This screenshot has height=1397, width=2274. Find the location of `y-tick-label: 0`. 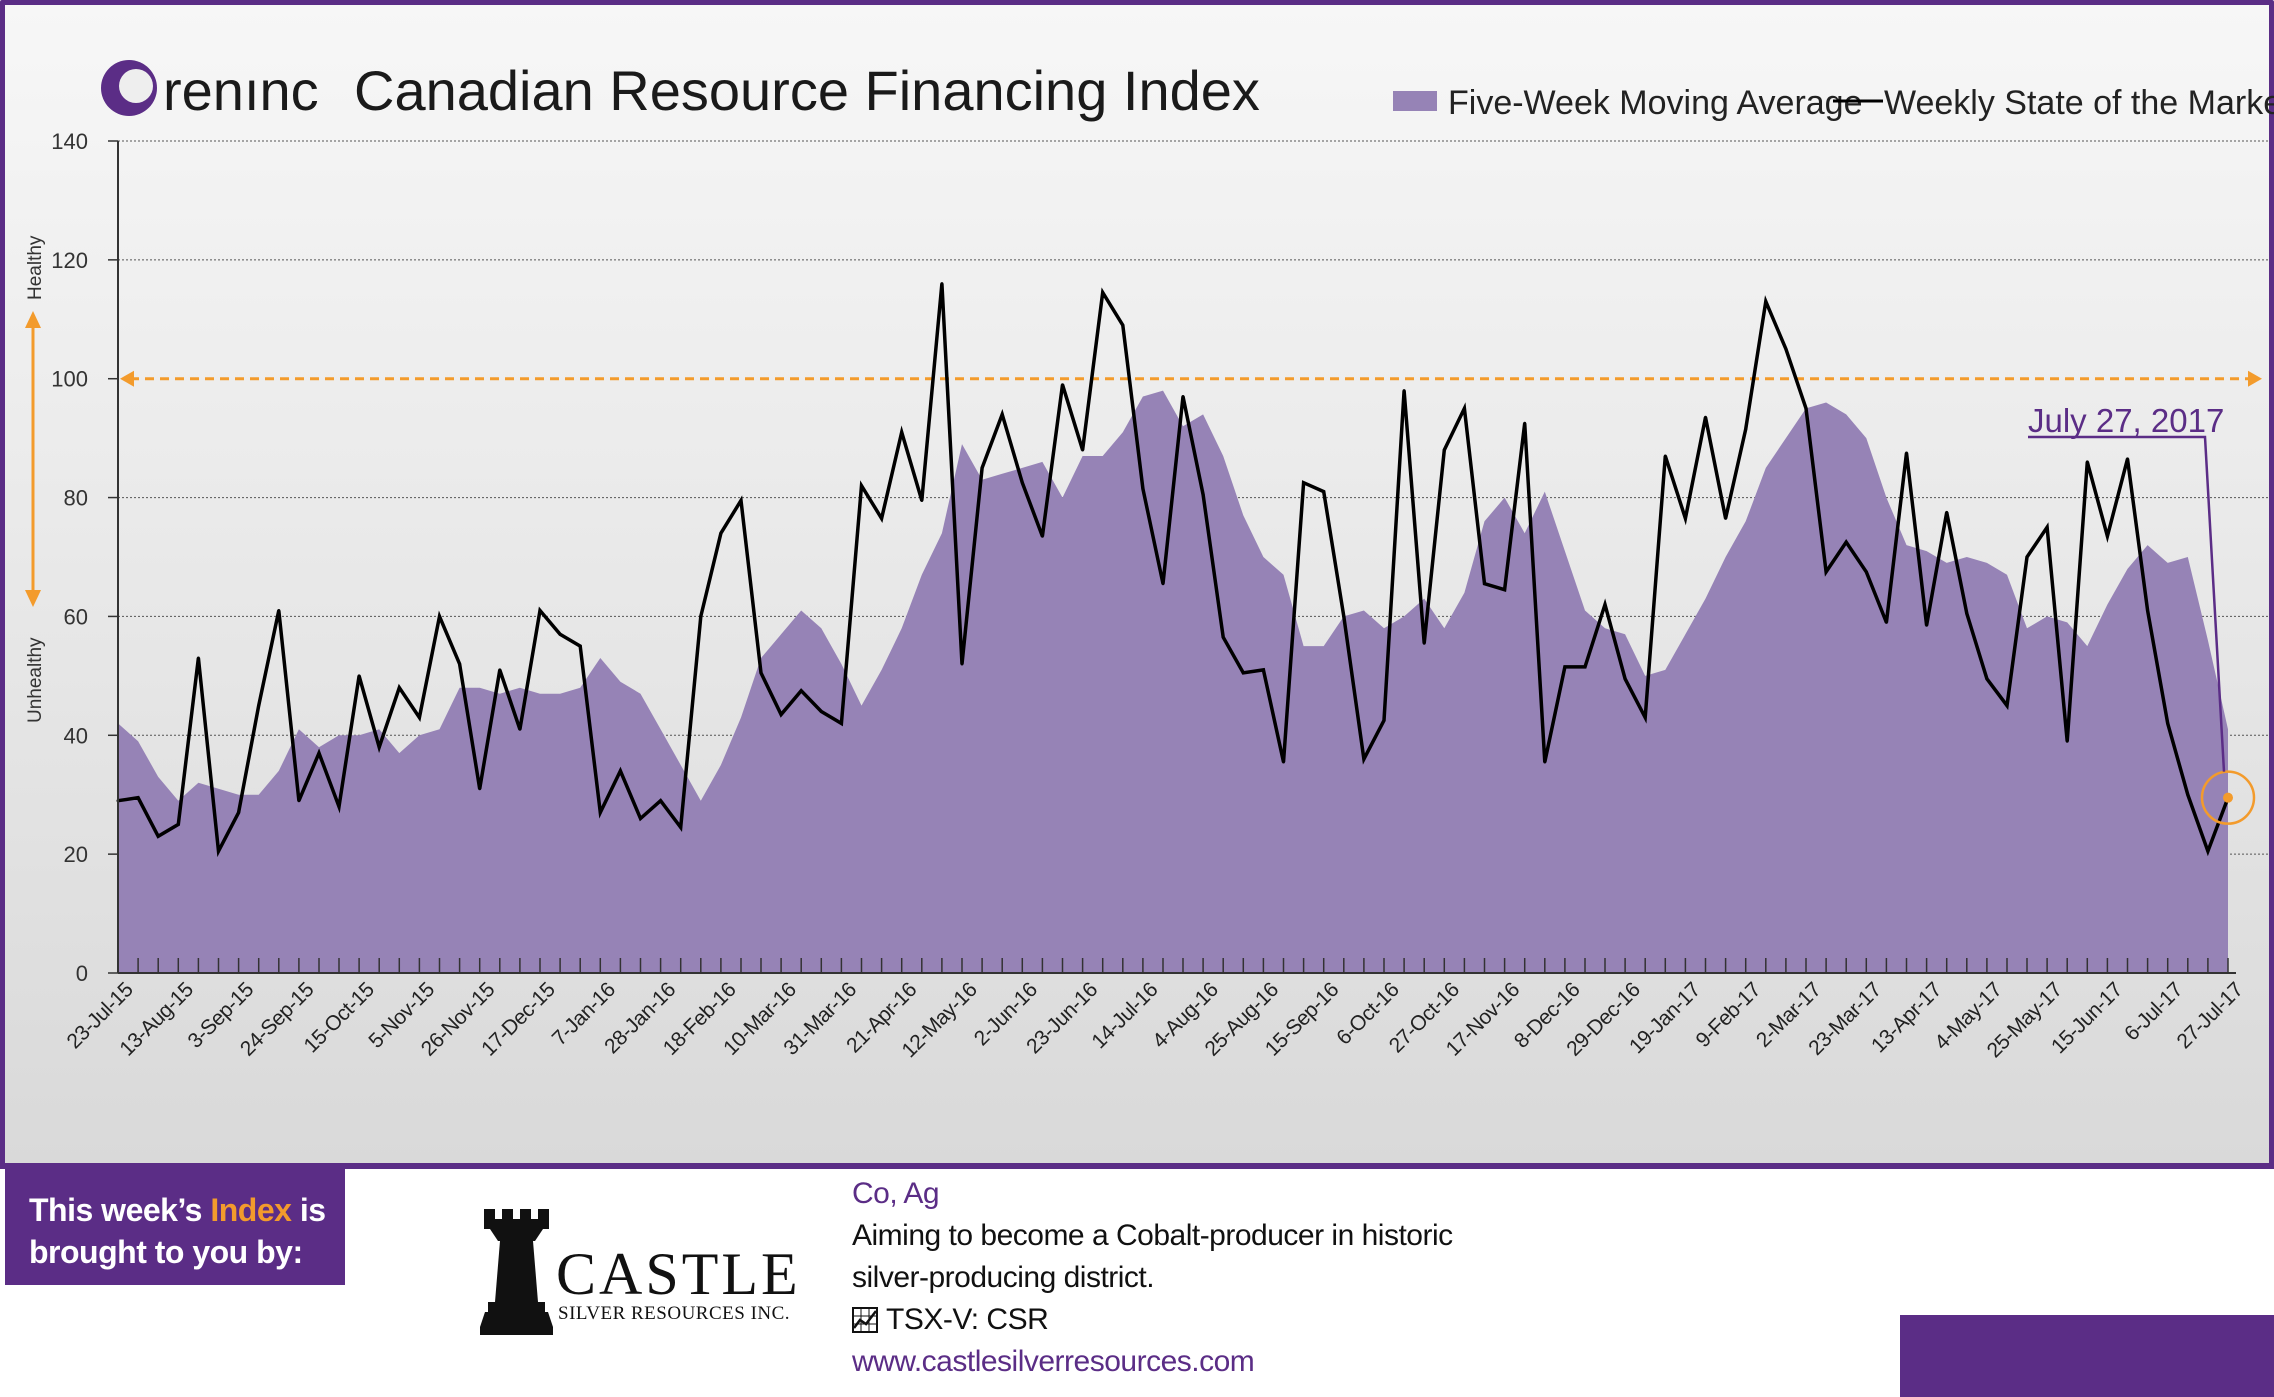

y-tick-label: 0 is located at coordinates (82, 973).